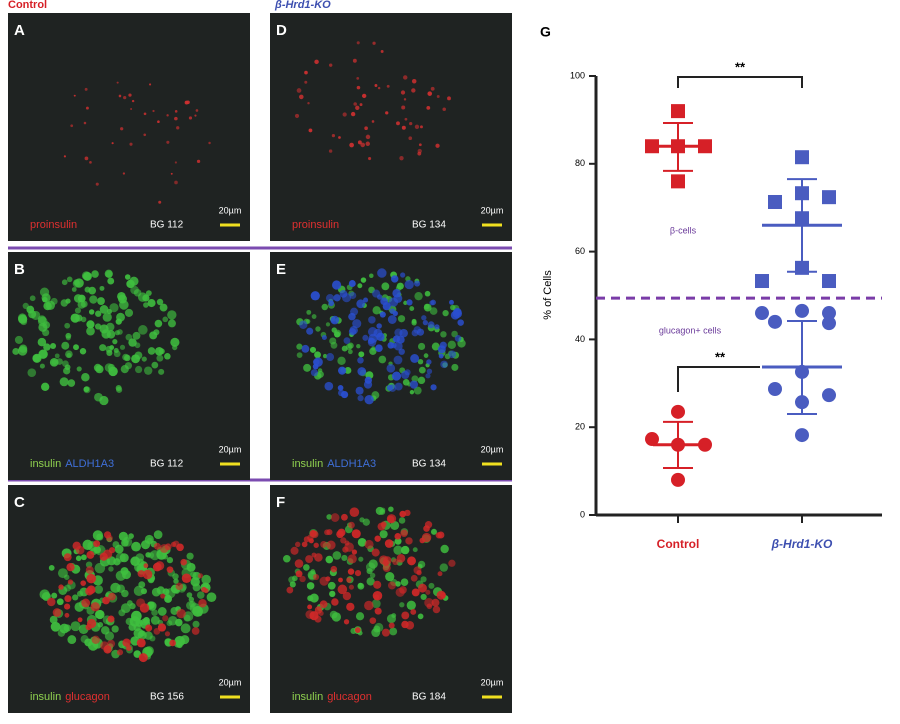 This screenshot has width=900, height=724. I want to click on glucose-label: BG 156, so click(167, 697).